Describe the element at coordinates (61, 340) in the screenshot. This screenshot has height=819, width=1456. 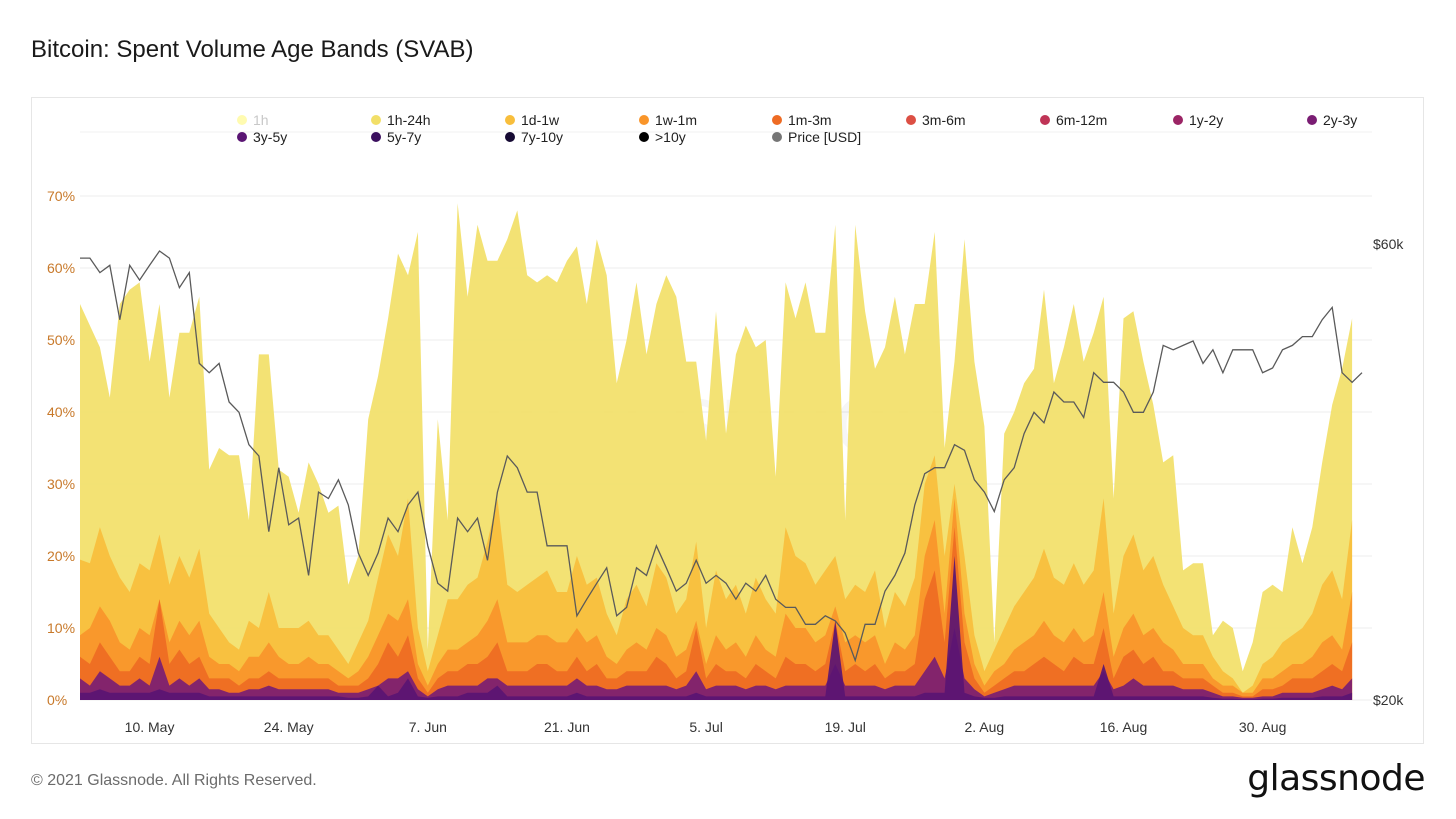
I see `y-tick-label: 50%` at that location.